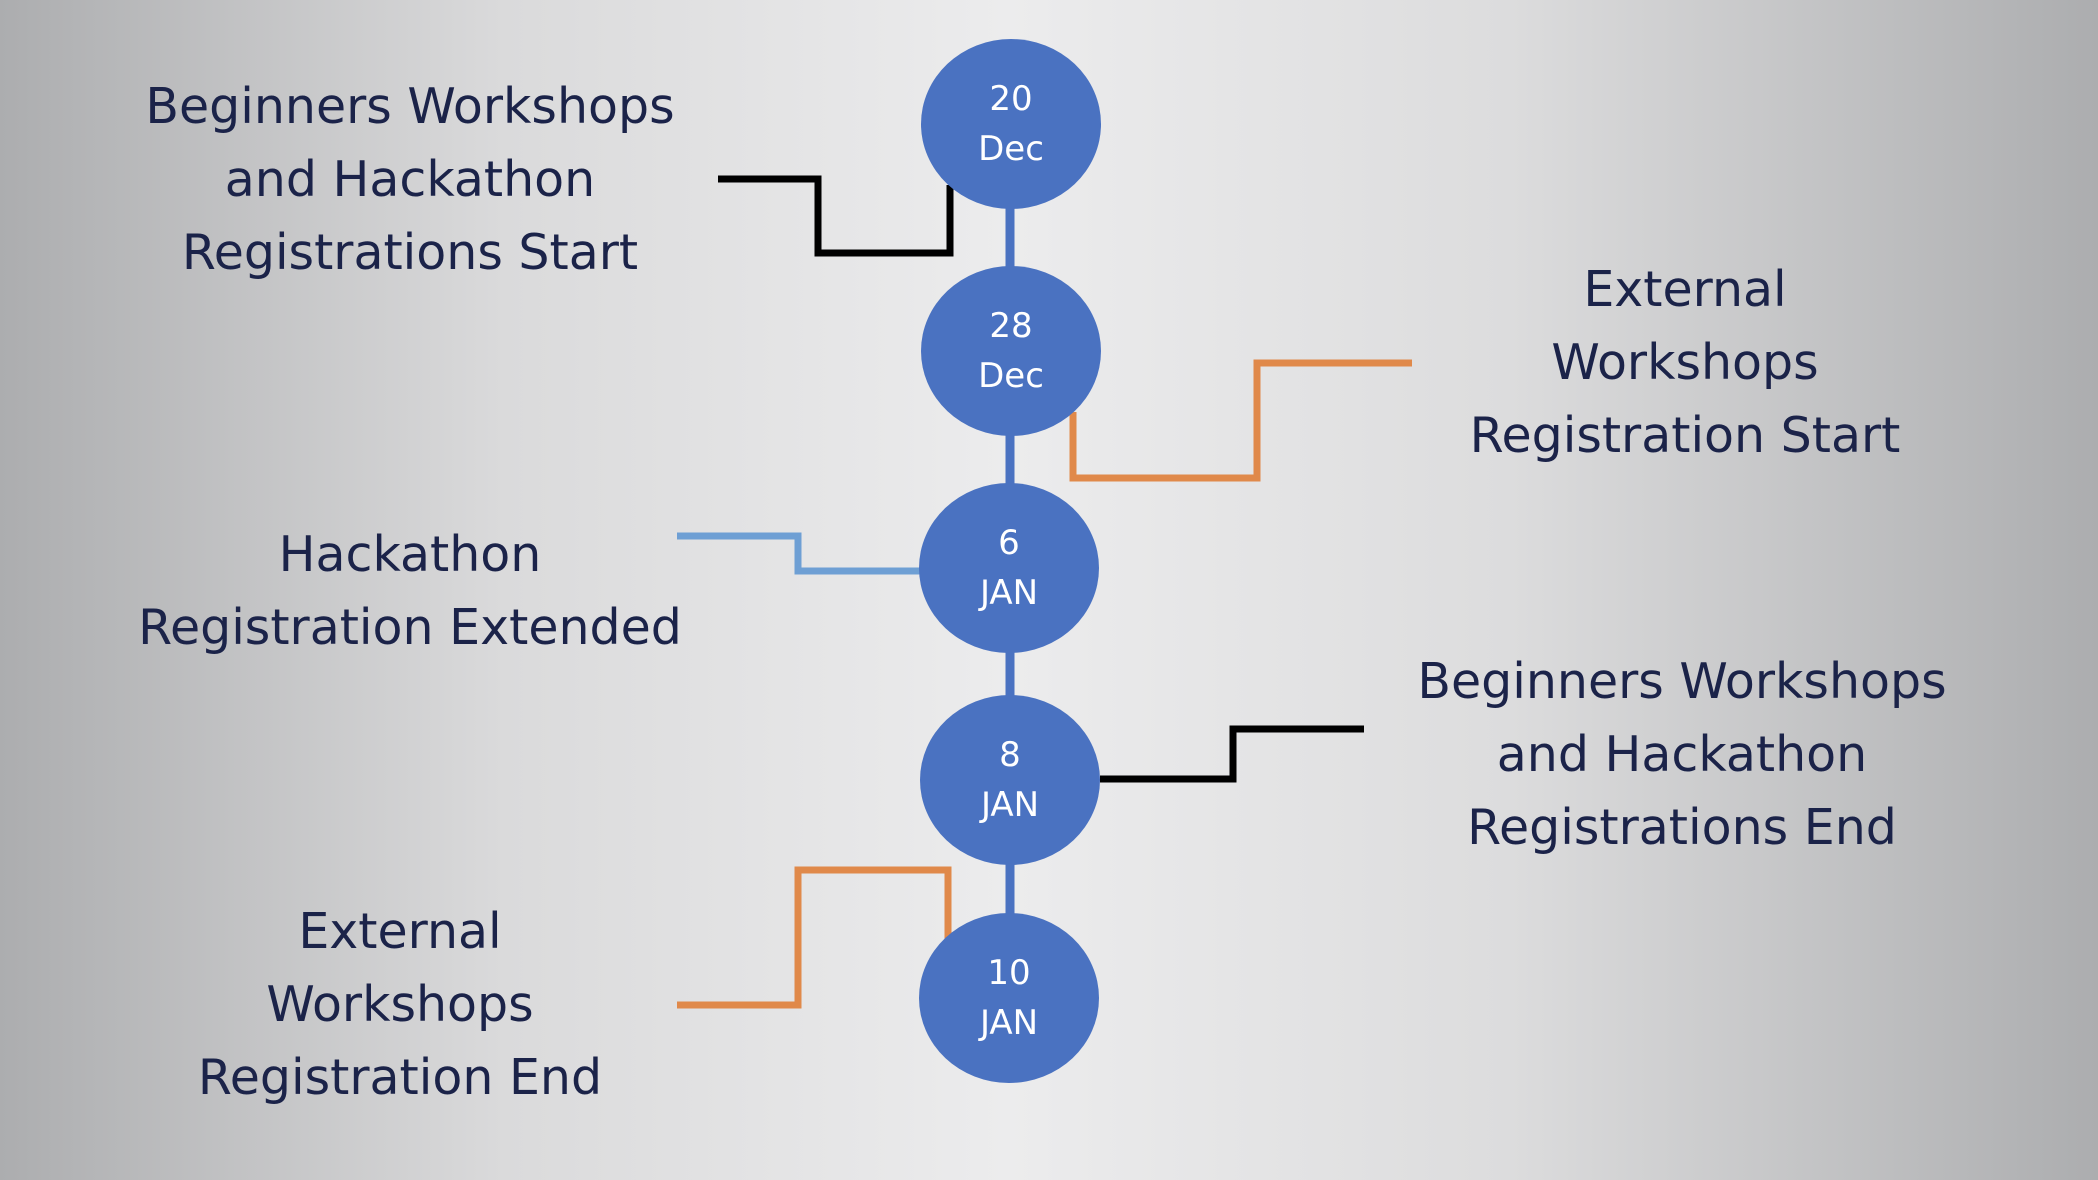 Image resolution: width=2098 pixels, height=1180 pixels. Describe the element at coordinates (836, 216) in the screenshot. I see `connector-beginners-start` at that location.